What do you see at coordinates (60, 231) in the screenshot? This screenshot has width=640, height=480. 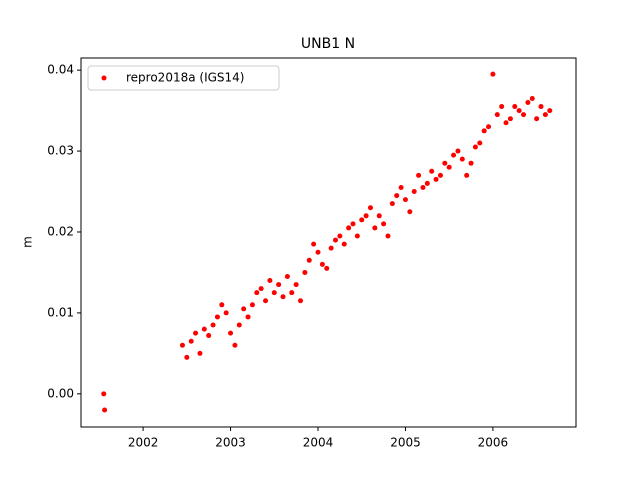 I see `y-tick-label: 0.02` at bounding box center [60, 231].